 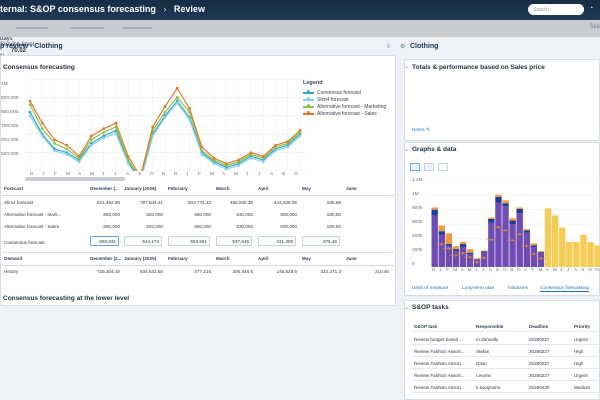 What do you see at coordinates (497, 270) in the screenshot?
I see `x-tick-label: S` at bounding box center [497, 270].